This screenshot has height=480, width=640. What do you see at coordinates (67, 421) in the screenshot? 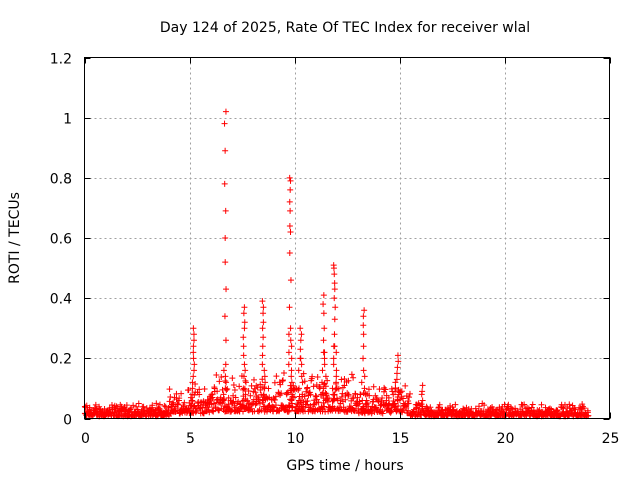
I see `y-tick-label: 0` at bounding box center [67, 421].